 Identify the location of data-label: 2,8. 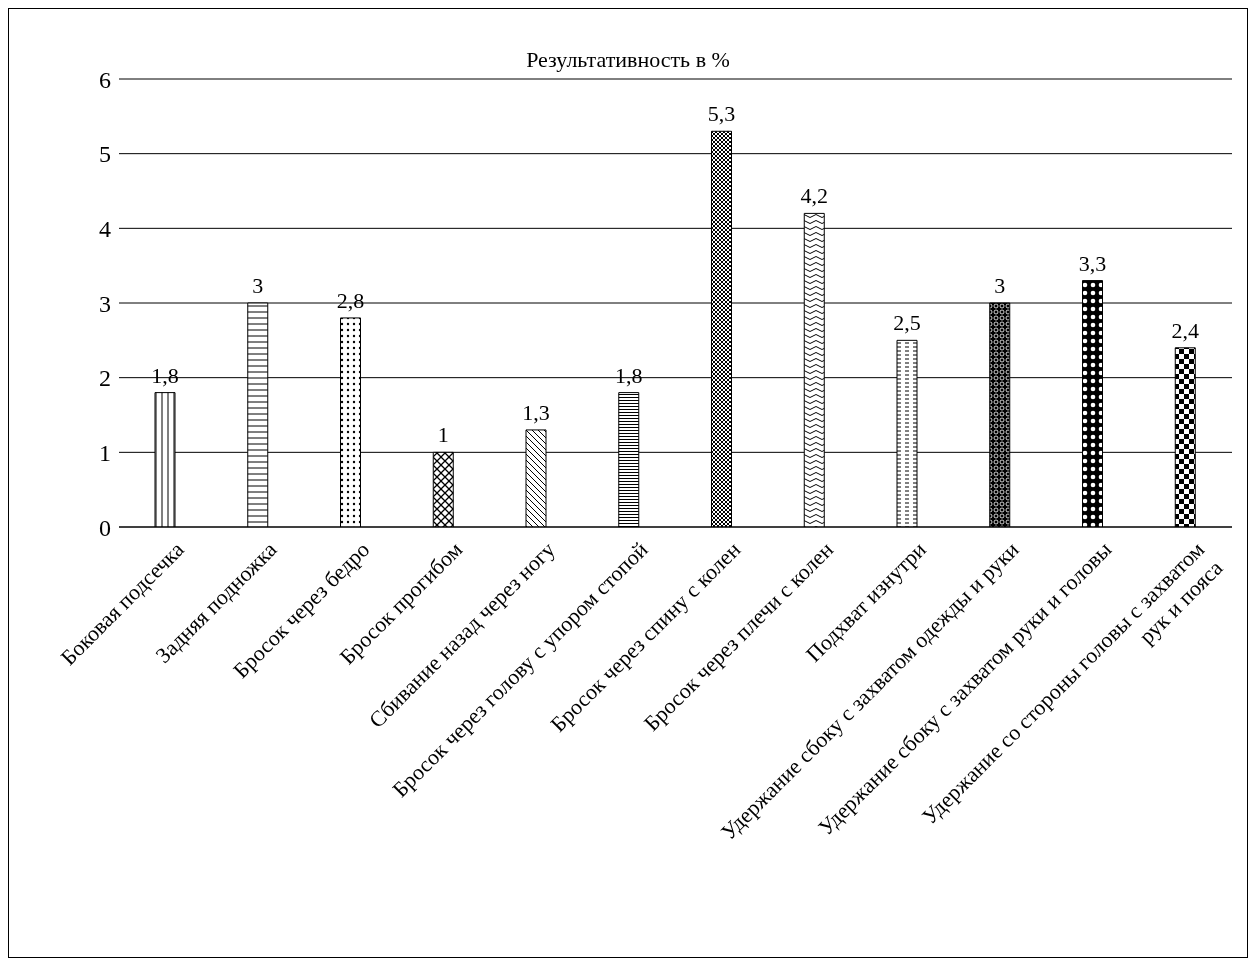
(350, 300).